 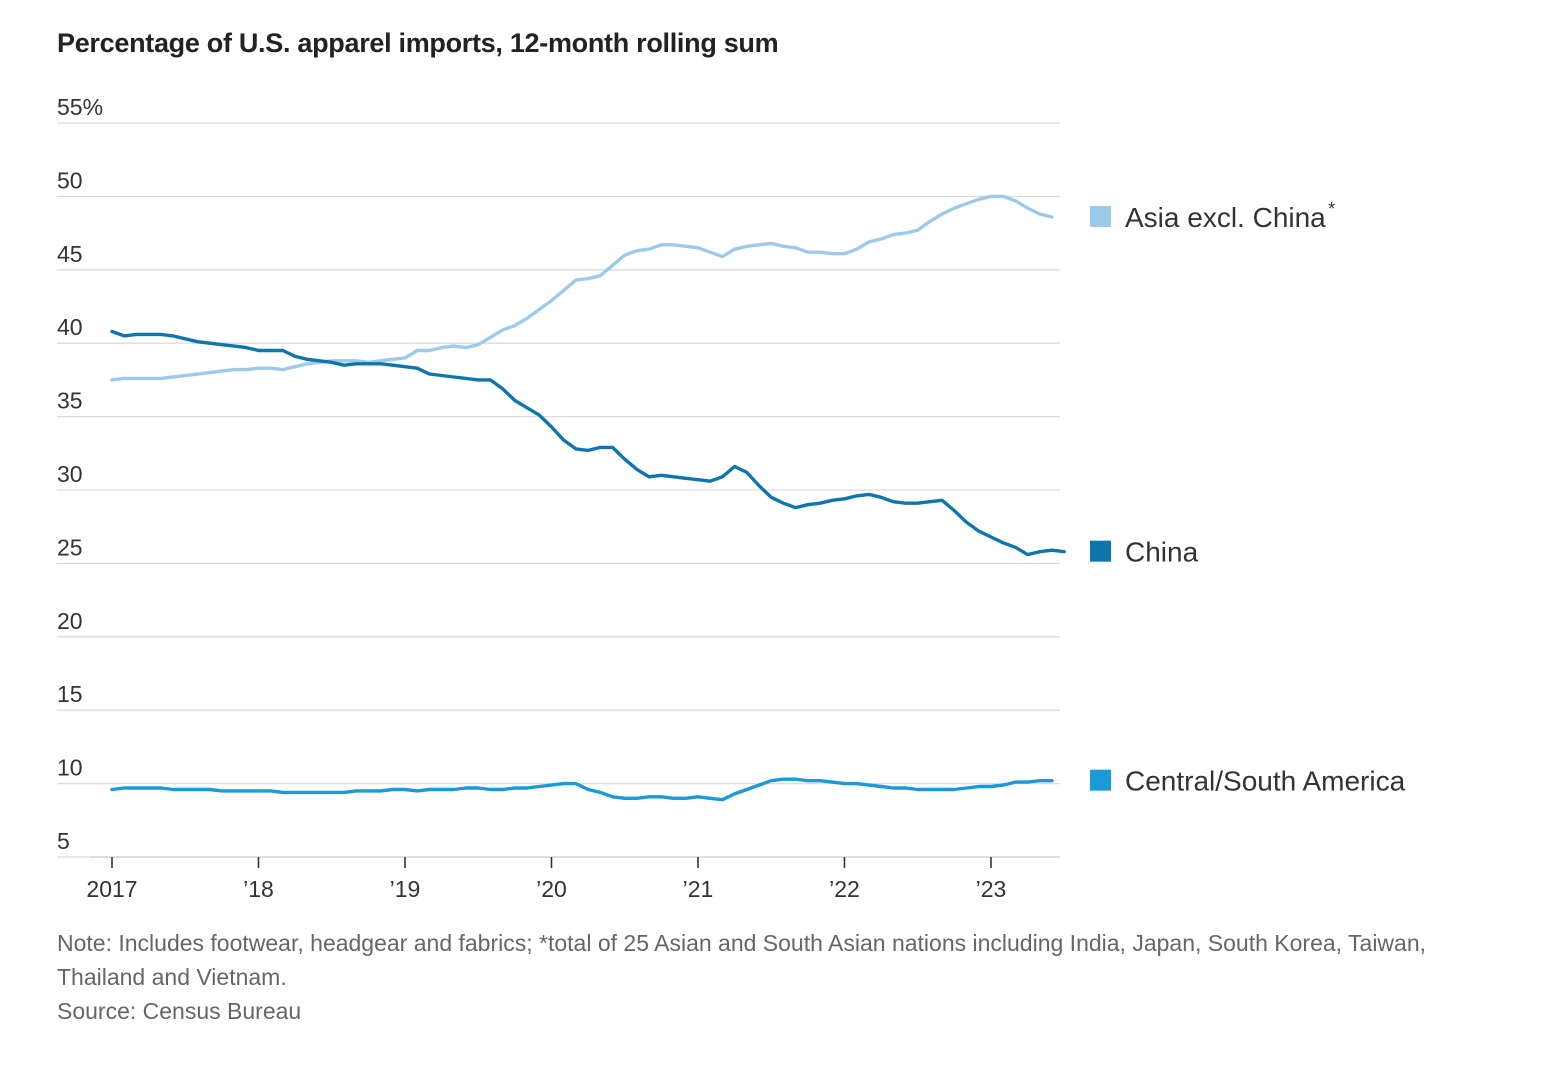 What do you see at coordinates (70, 327) in the screenshot?
I see `y-tick-label: 40` at bounding box center [70, 327].